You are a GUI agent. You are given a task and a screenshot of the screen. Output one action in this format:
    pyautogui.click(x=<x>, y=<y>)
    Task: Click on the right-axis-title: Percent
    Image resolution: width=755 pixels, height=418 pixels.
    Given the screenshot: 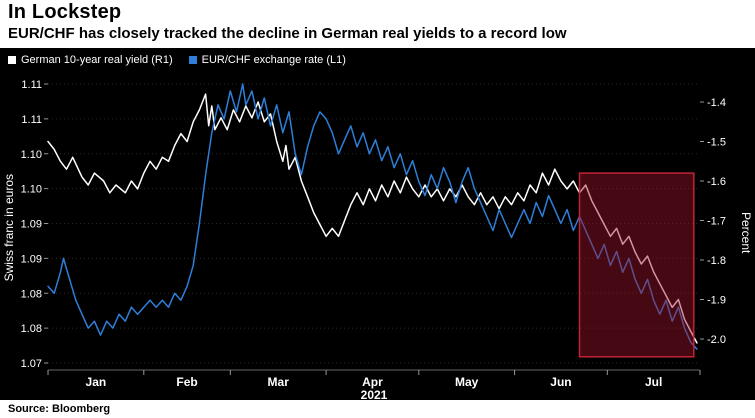 What is the action you would take?
    pyautogui.click(x=746, y=233)
    